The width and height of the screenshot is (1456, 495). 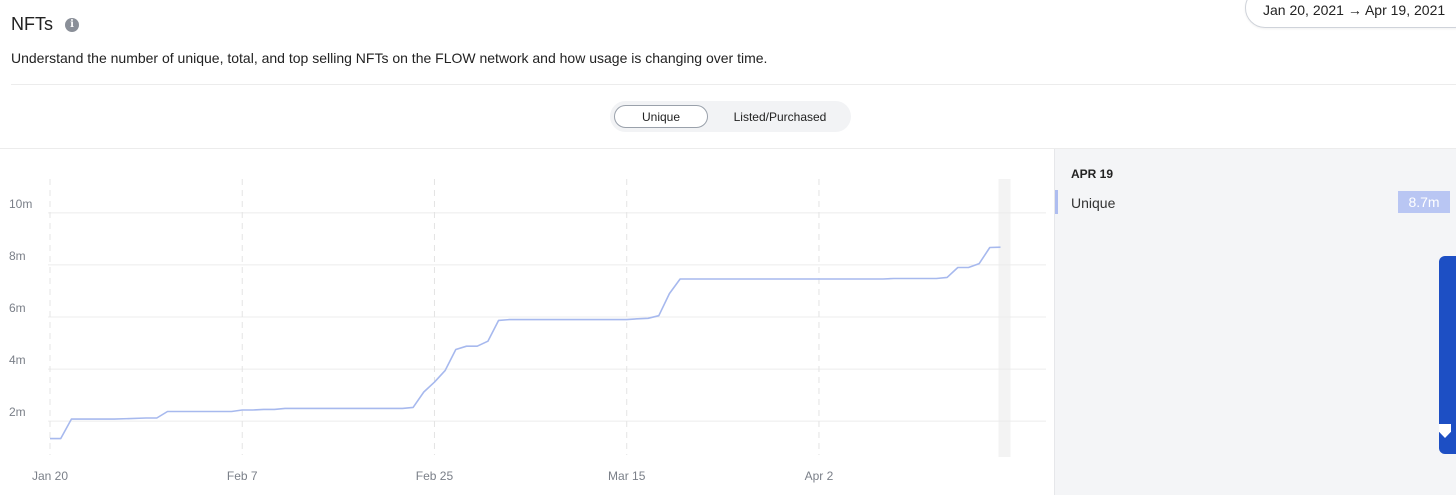 I want to click on y-tick-label: 6m, so click(x=17, y=308).